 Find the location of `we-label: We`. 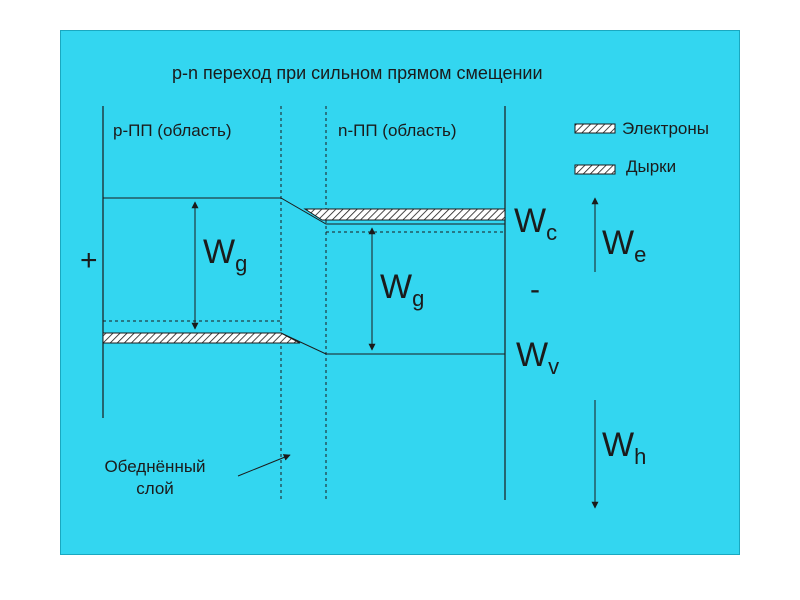

we-label: We is located at coordinates (624, 245).